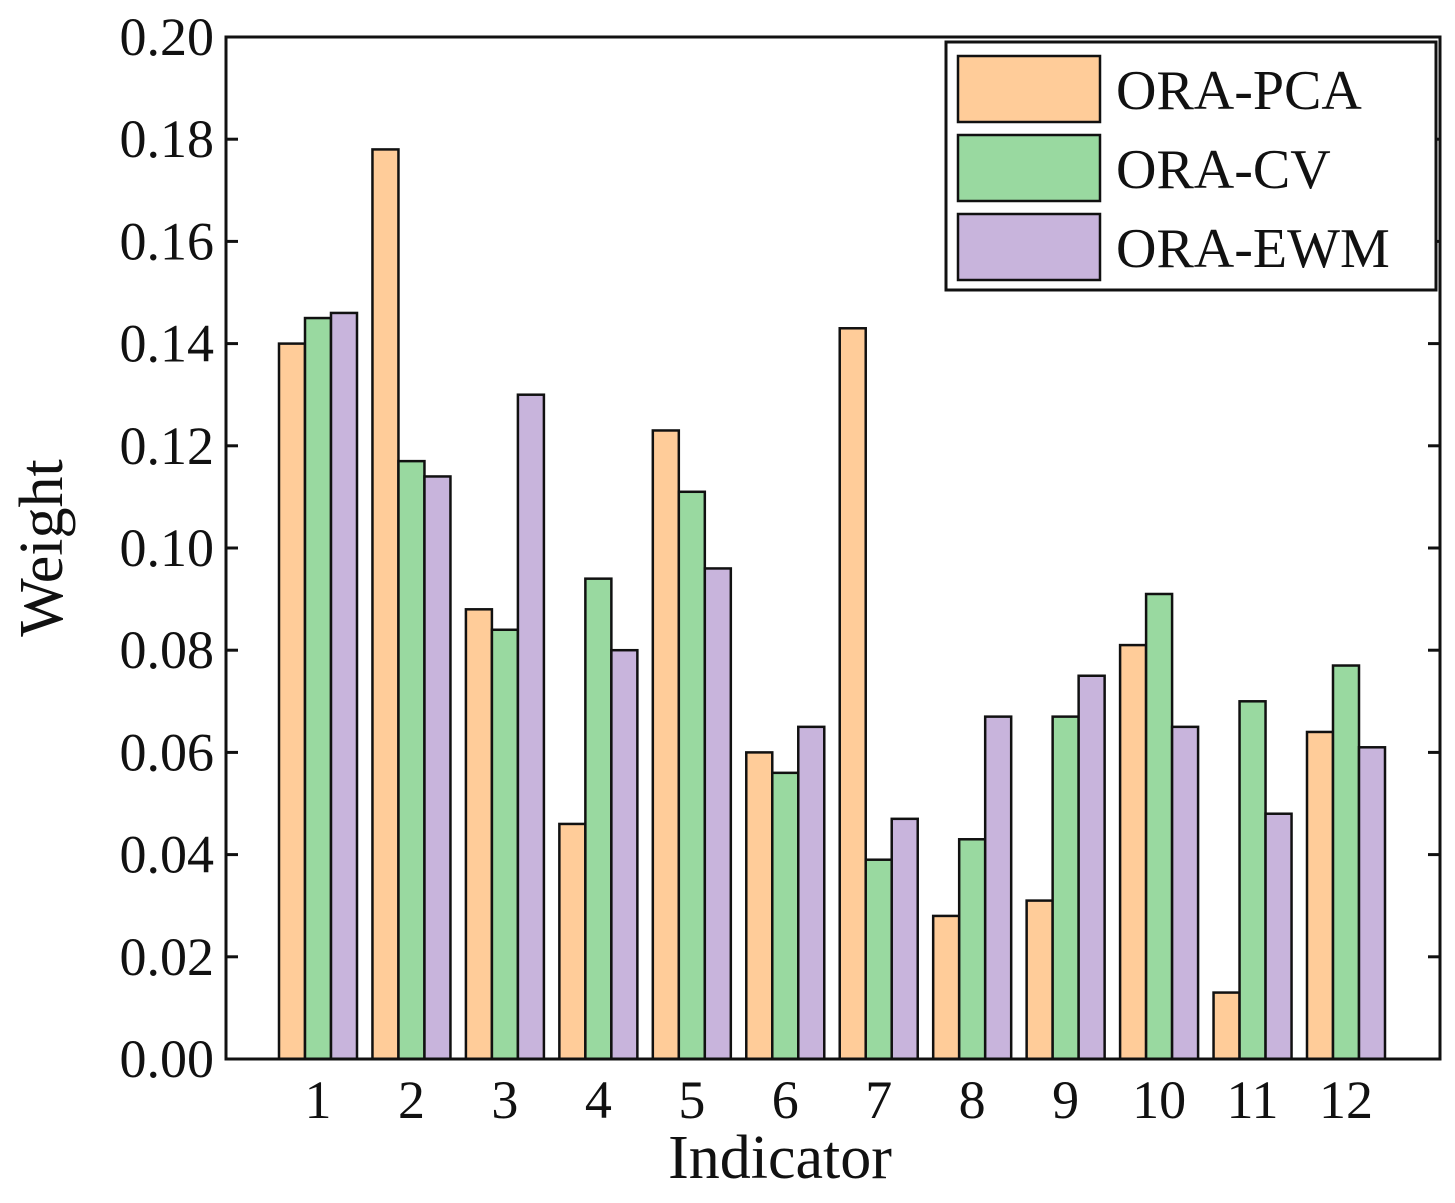 This screenshot has width=1455, height=1203. What do you see at coordinates (167, 344) in the screenshot?
I see `y-tick-label: 0.14` at bounding box center [167, 344].